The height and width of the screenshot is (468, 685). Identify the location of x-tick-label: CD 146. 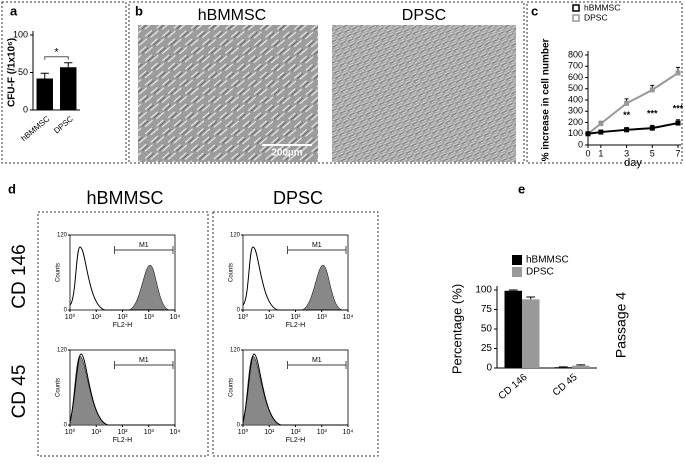
(513, 387).